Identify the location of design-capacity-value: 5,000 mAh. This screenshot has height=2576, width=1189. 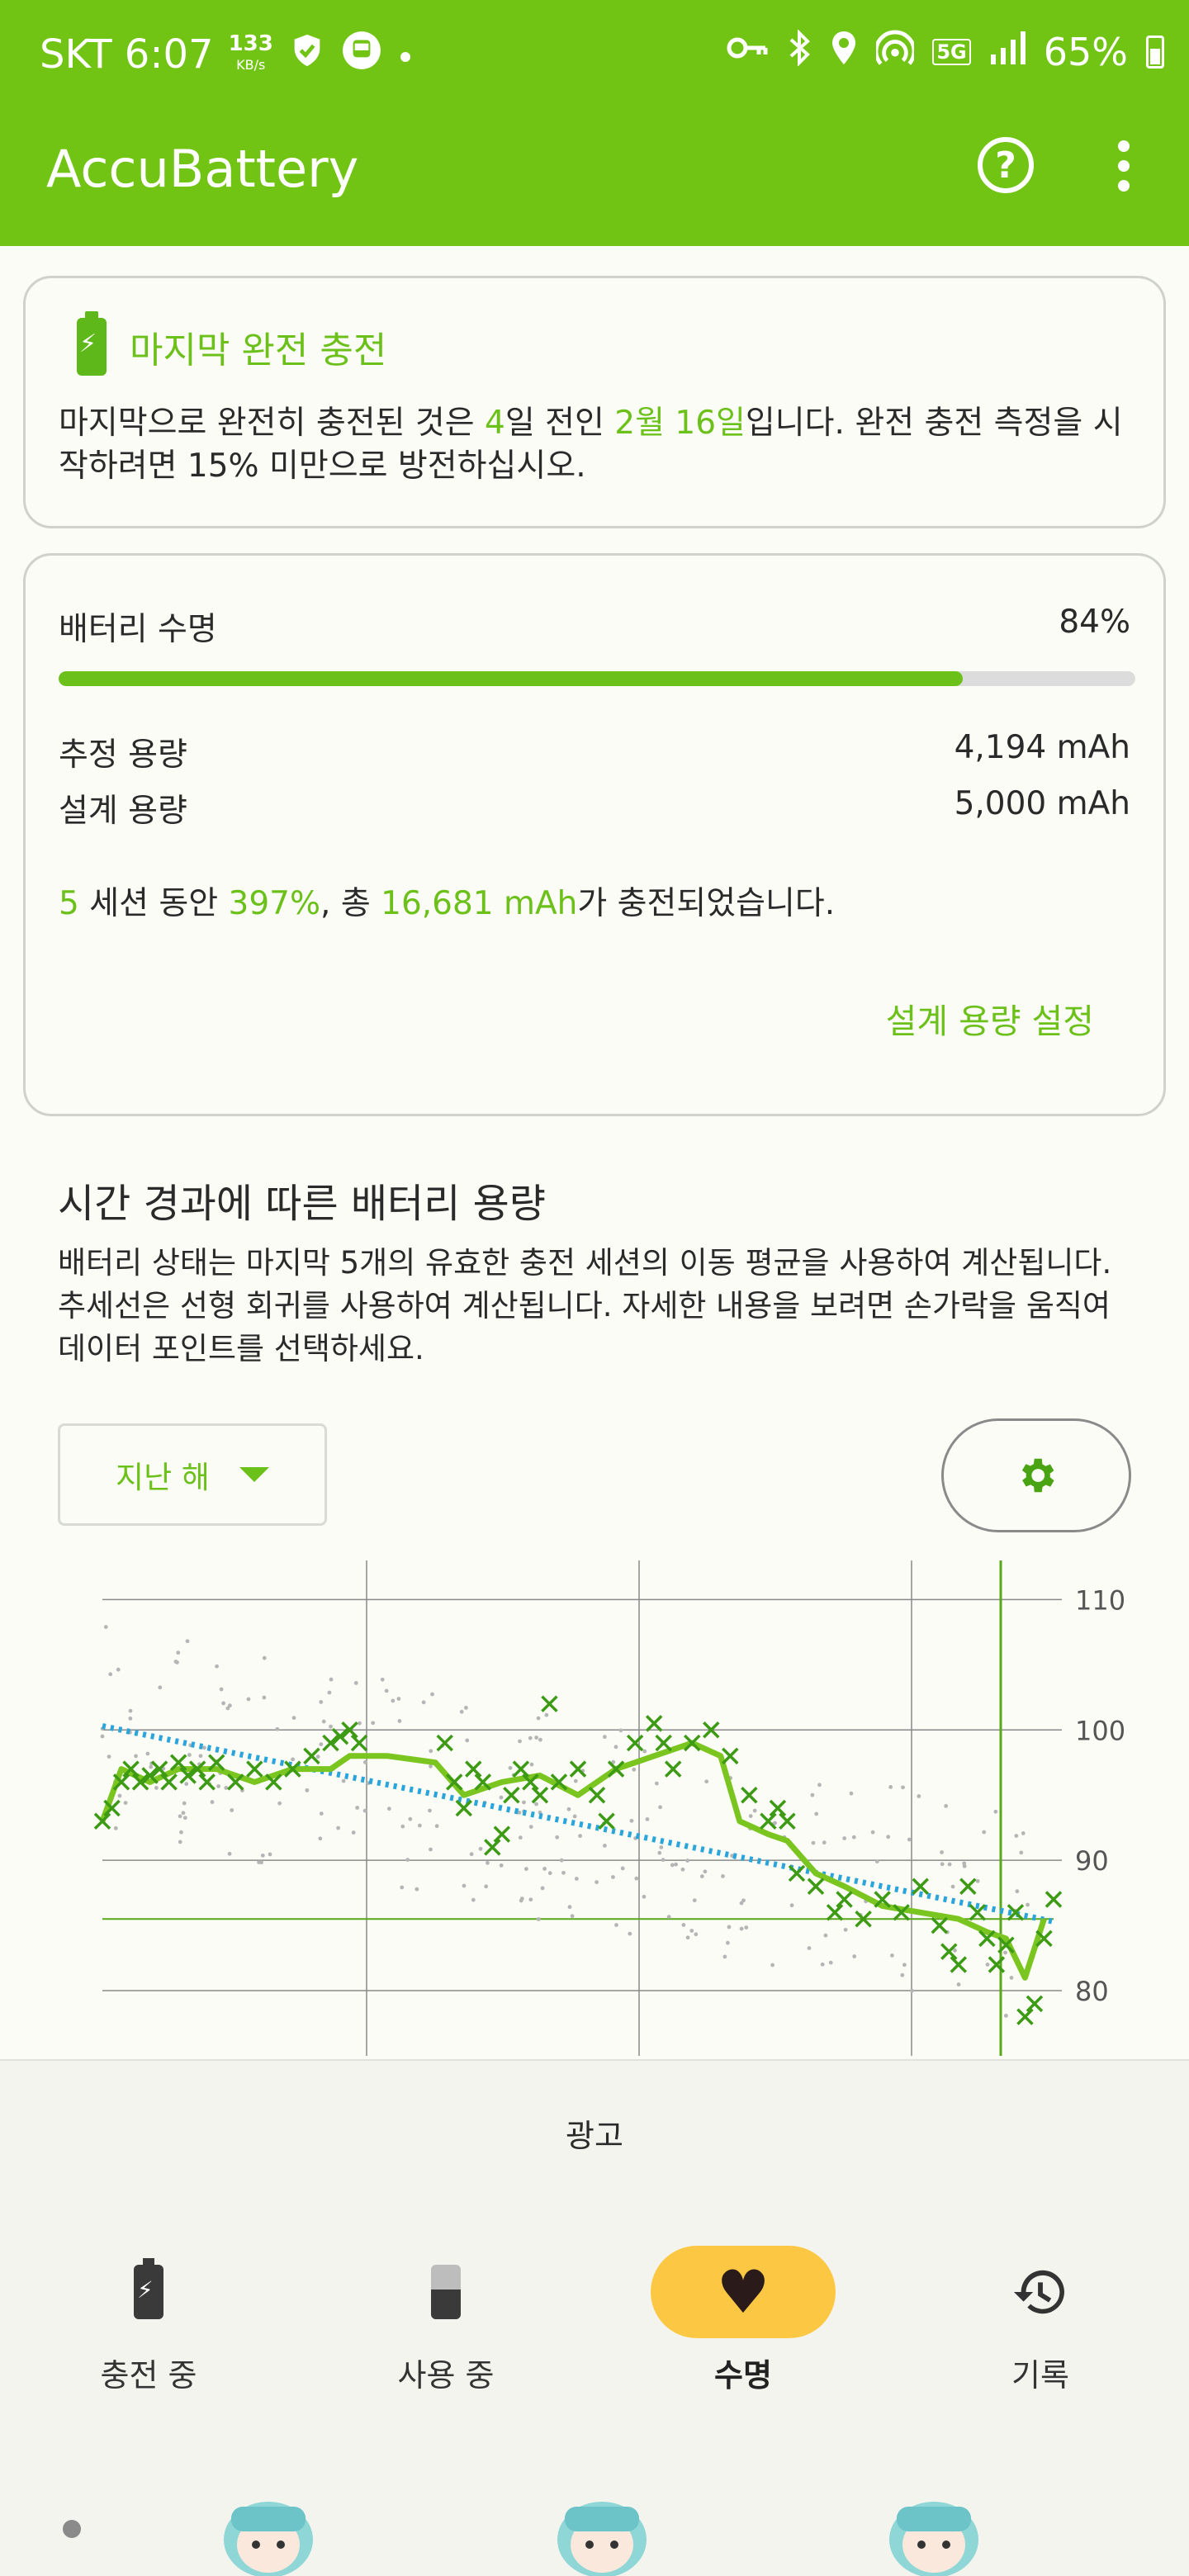
(1042, 803).